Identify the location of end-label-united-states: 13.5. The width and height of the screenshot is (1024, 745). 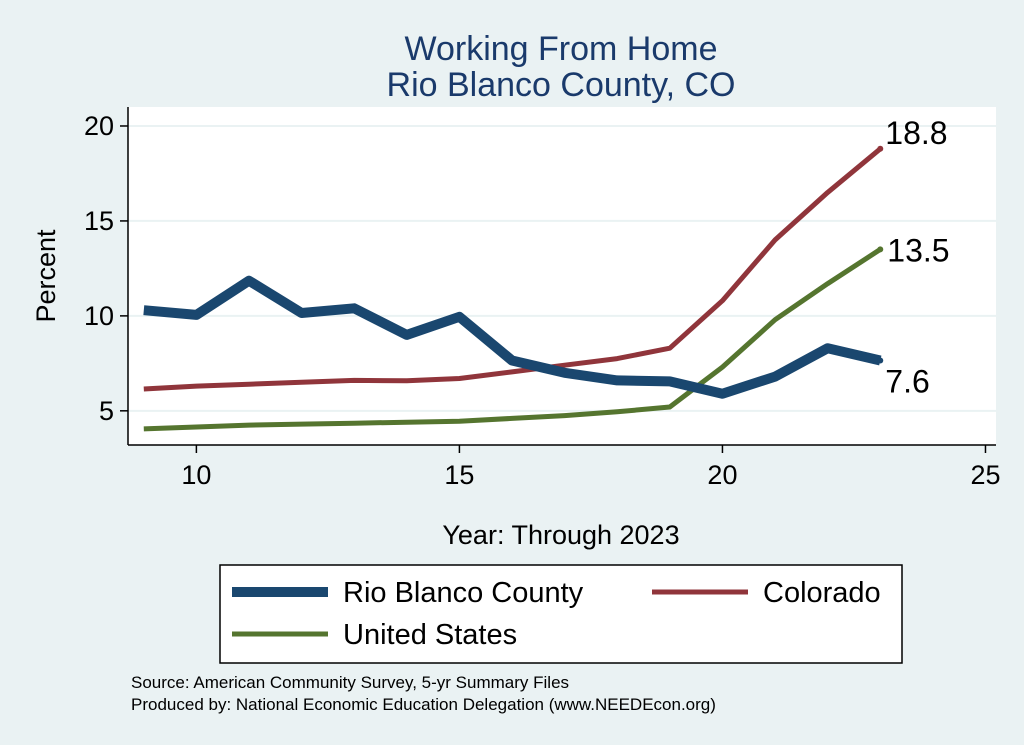
(918, 250).